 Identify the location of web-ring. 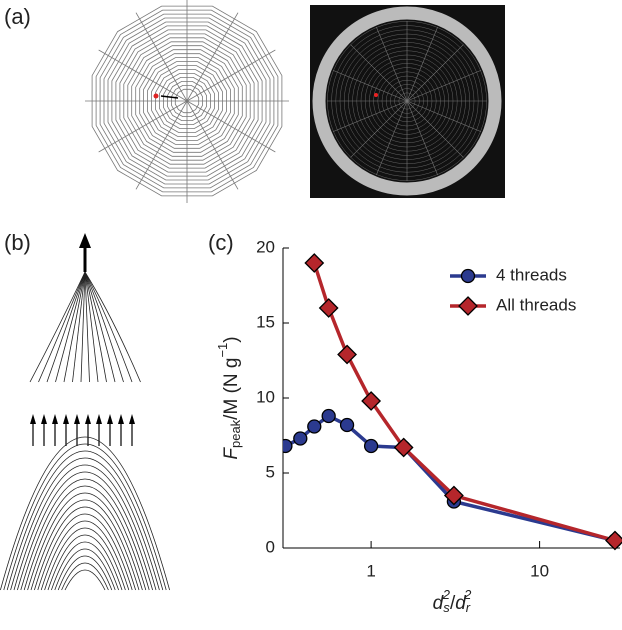
(187, 101).